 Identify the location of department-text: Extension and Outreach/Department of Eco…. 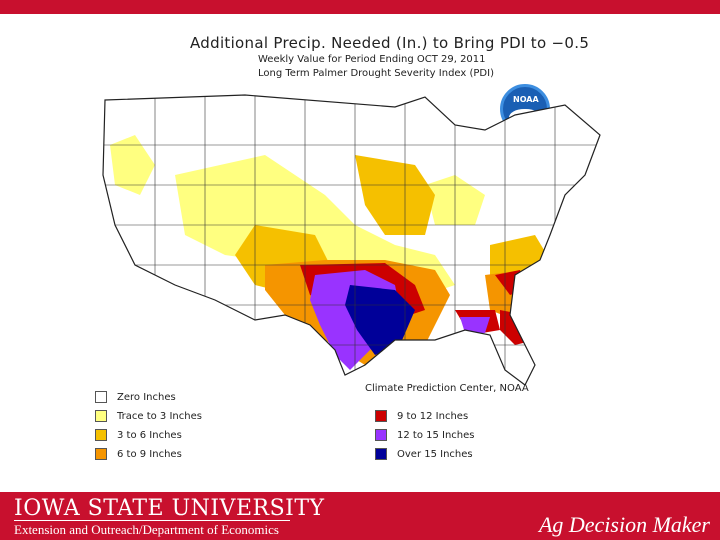
(146, 529).